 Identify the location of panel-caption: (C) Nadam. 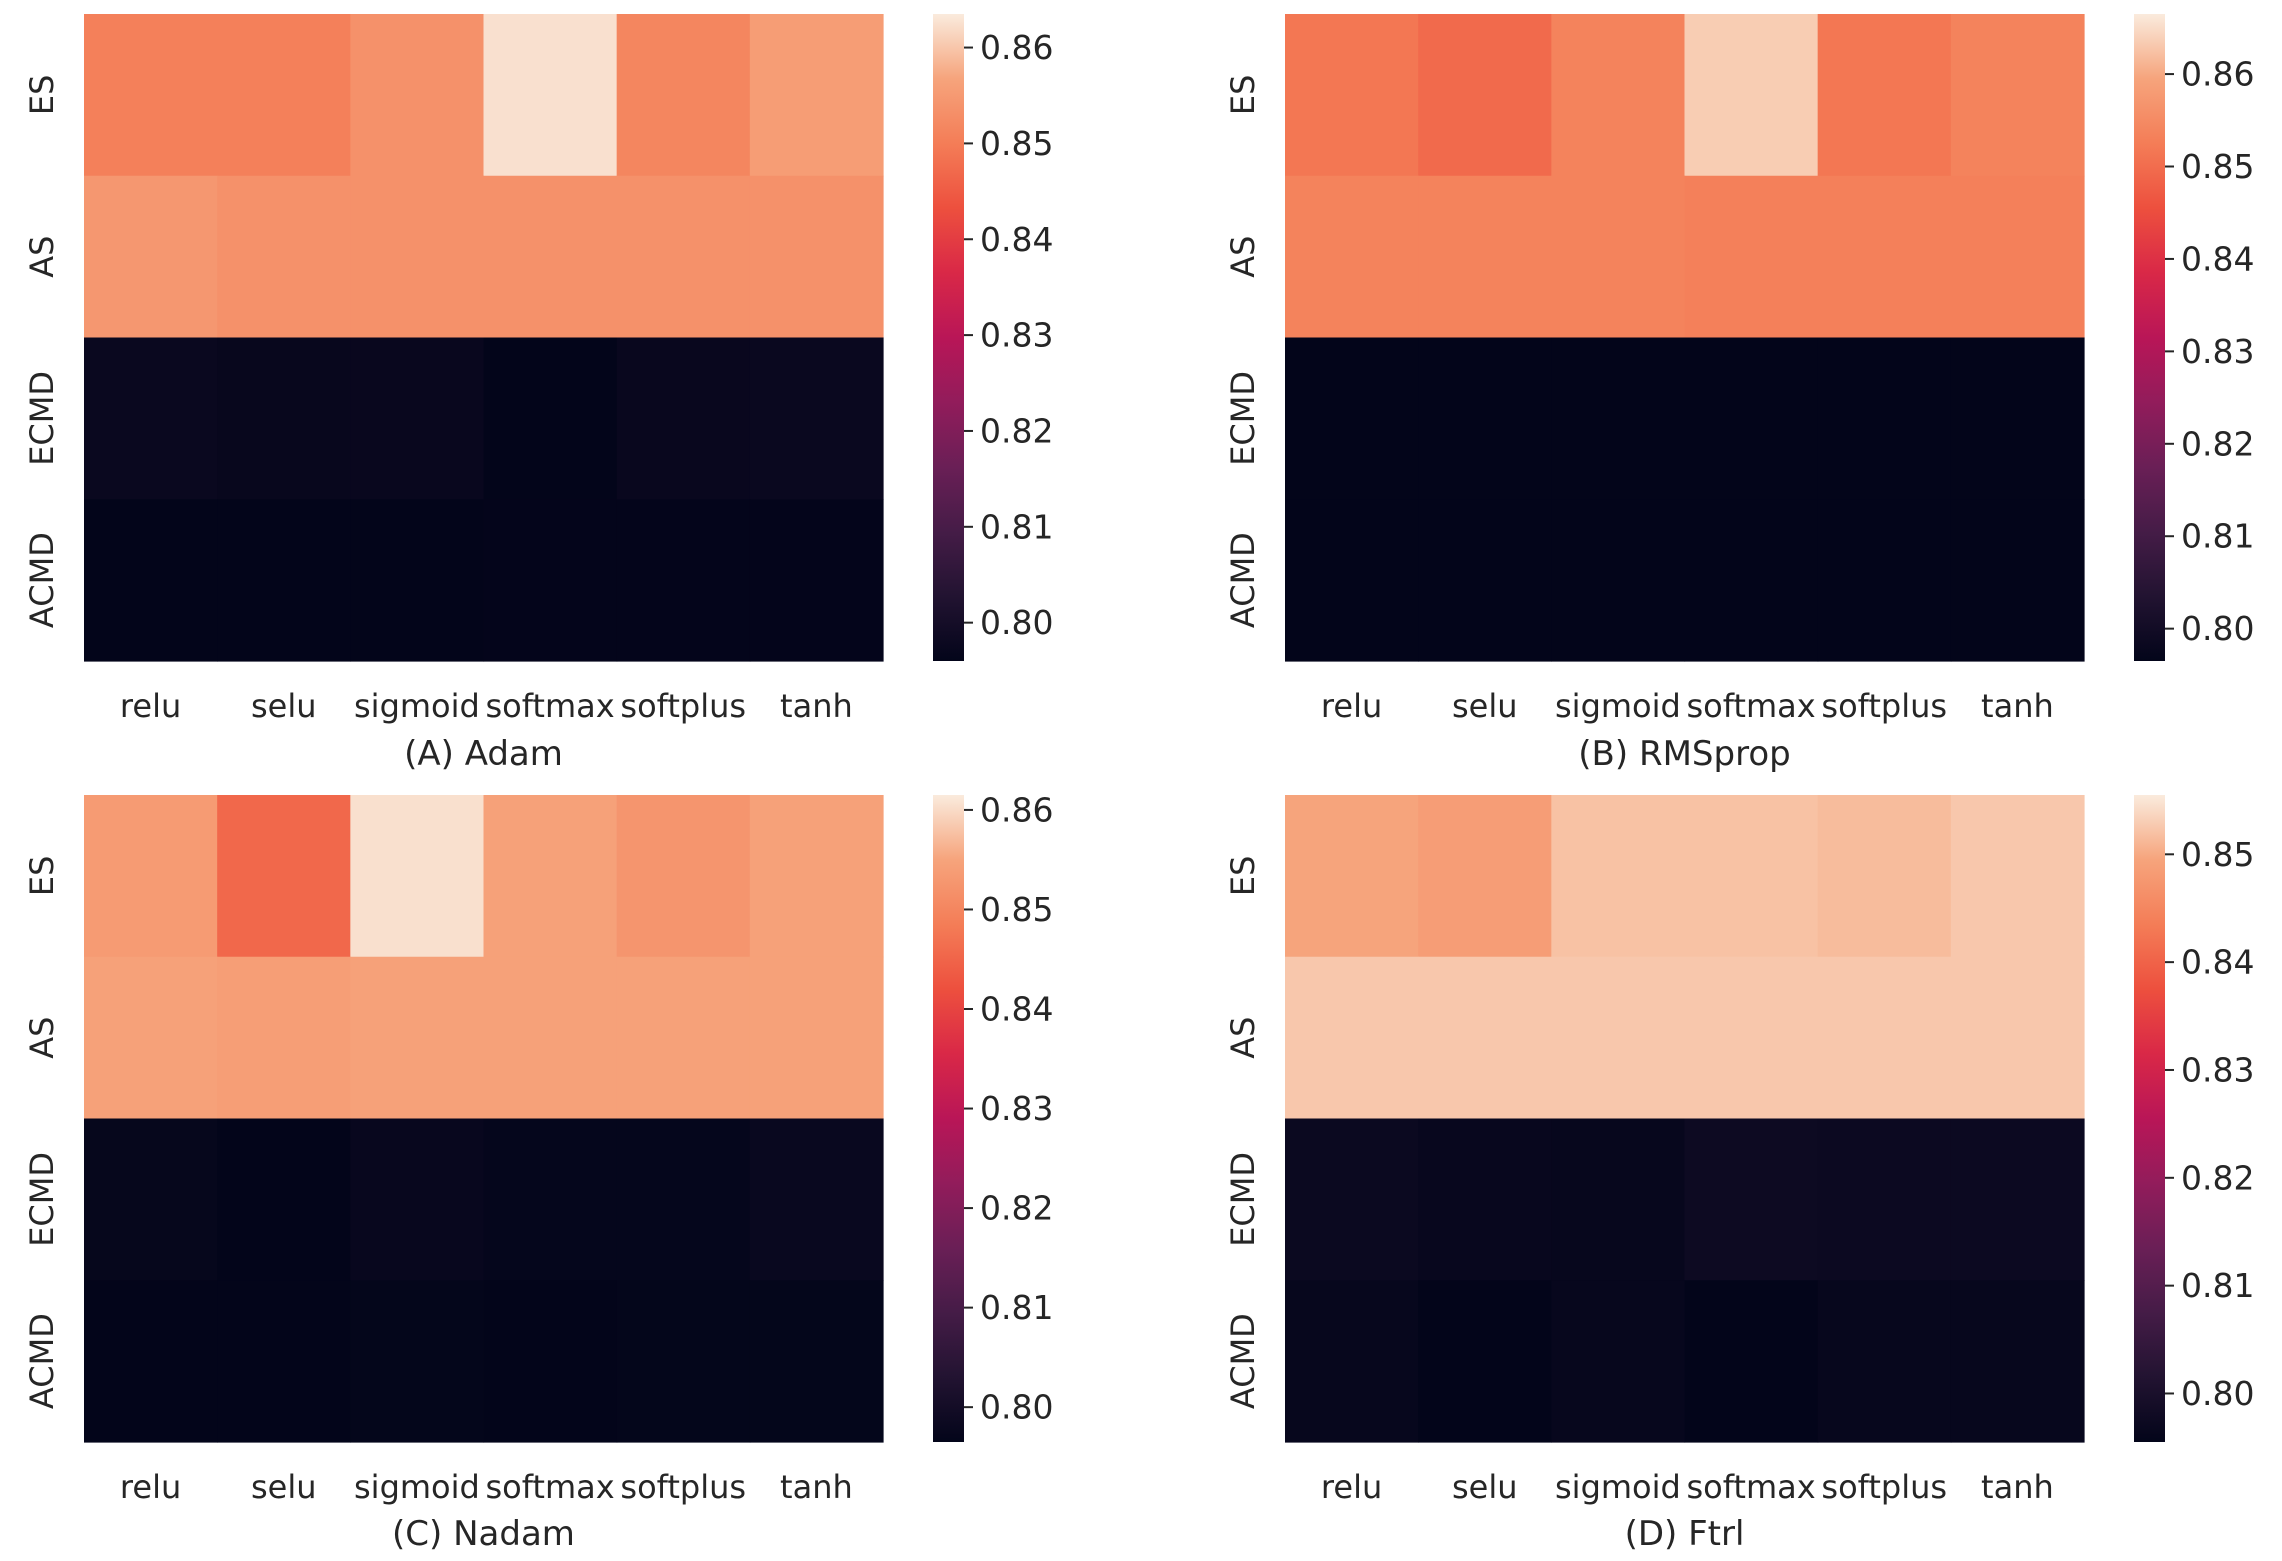
(483, 1534).